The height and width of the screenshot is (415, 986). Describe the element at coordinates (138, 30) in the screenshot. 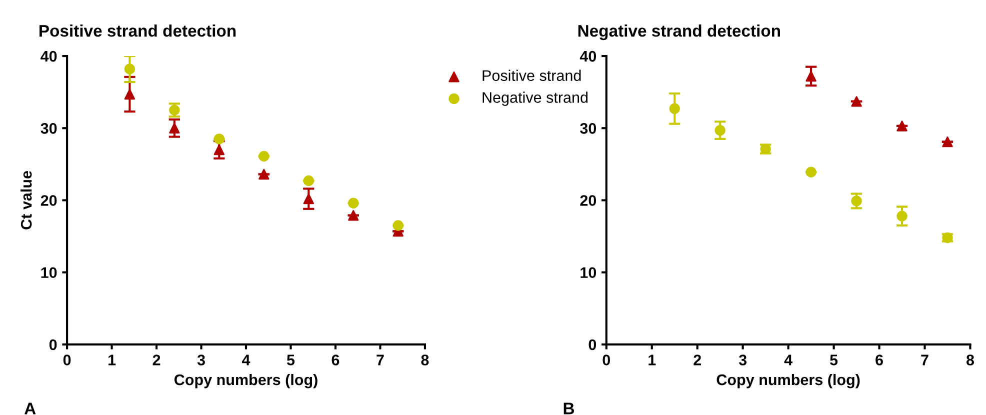

I see `chart-title: Positive strand detection` at that location.